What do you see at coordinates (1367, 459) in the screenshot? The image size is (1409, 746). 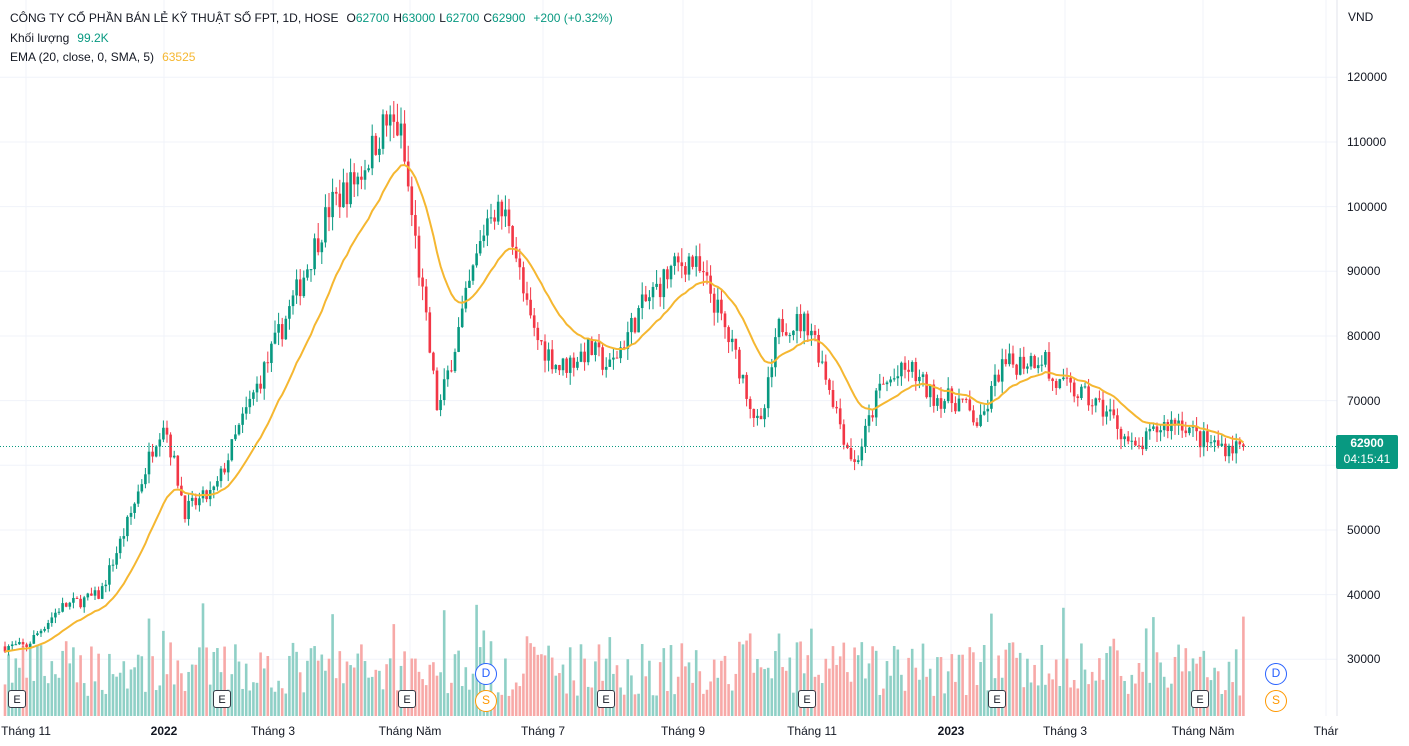 I see `bar-countdown: 04:15:41` at bounding box center [1367, 459].